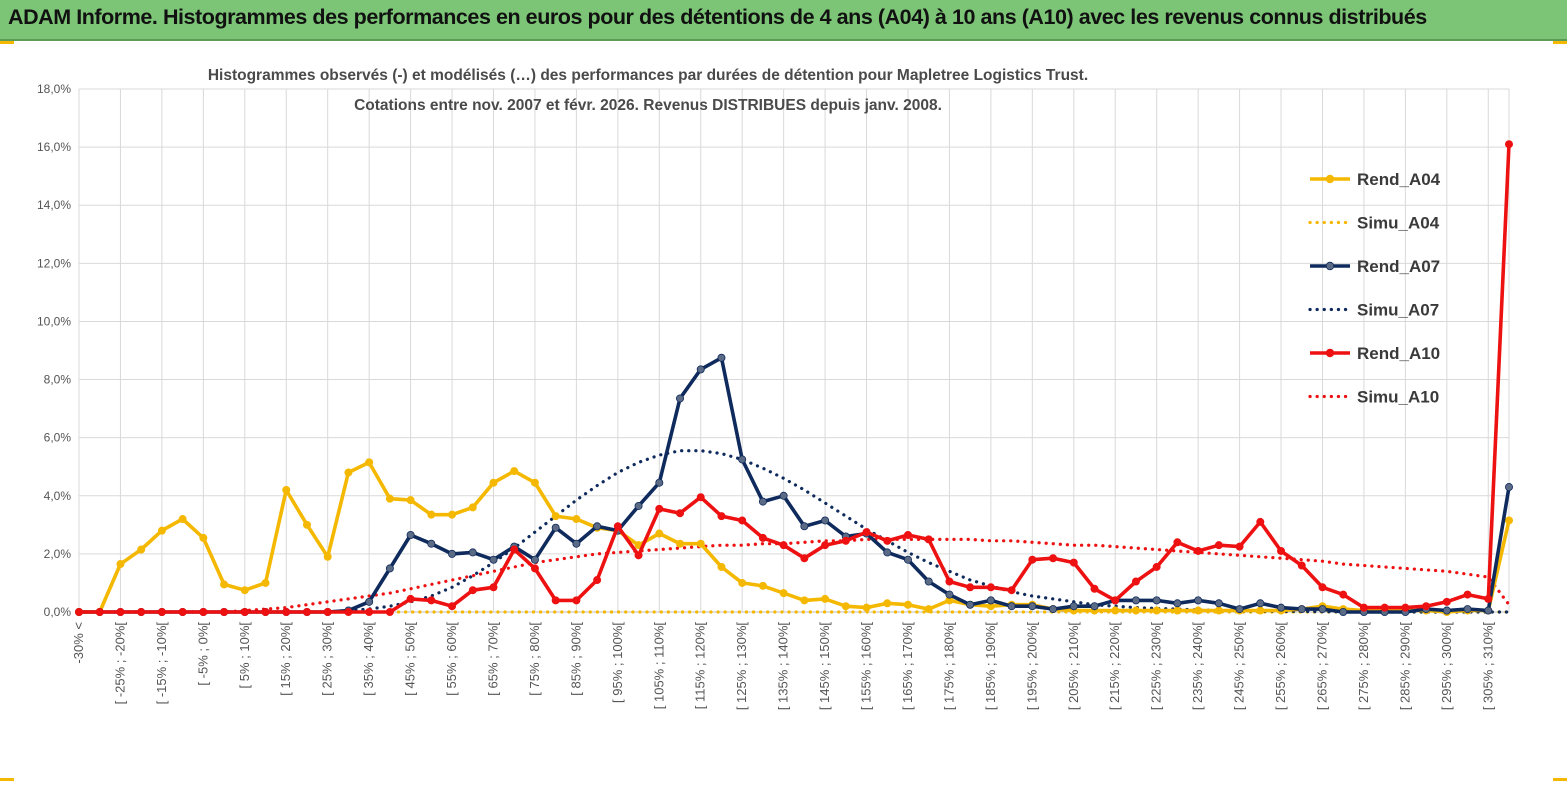 This screenshot has width=1567, height=791. Describe the element at coordinates (1373, 310) in the screenshot. I see `legend-item-simu-a07: Simu_A07` at that location.